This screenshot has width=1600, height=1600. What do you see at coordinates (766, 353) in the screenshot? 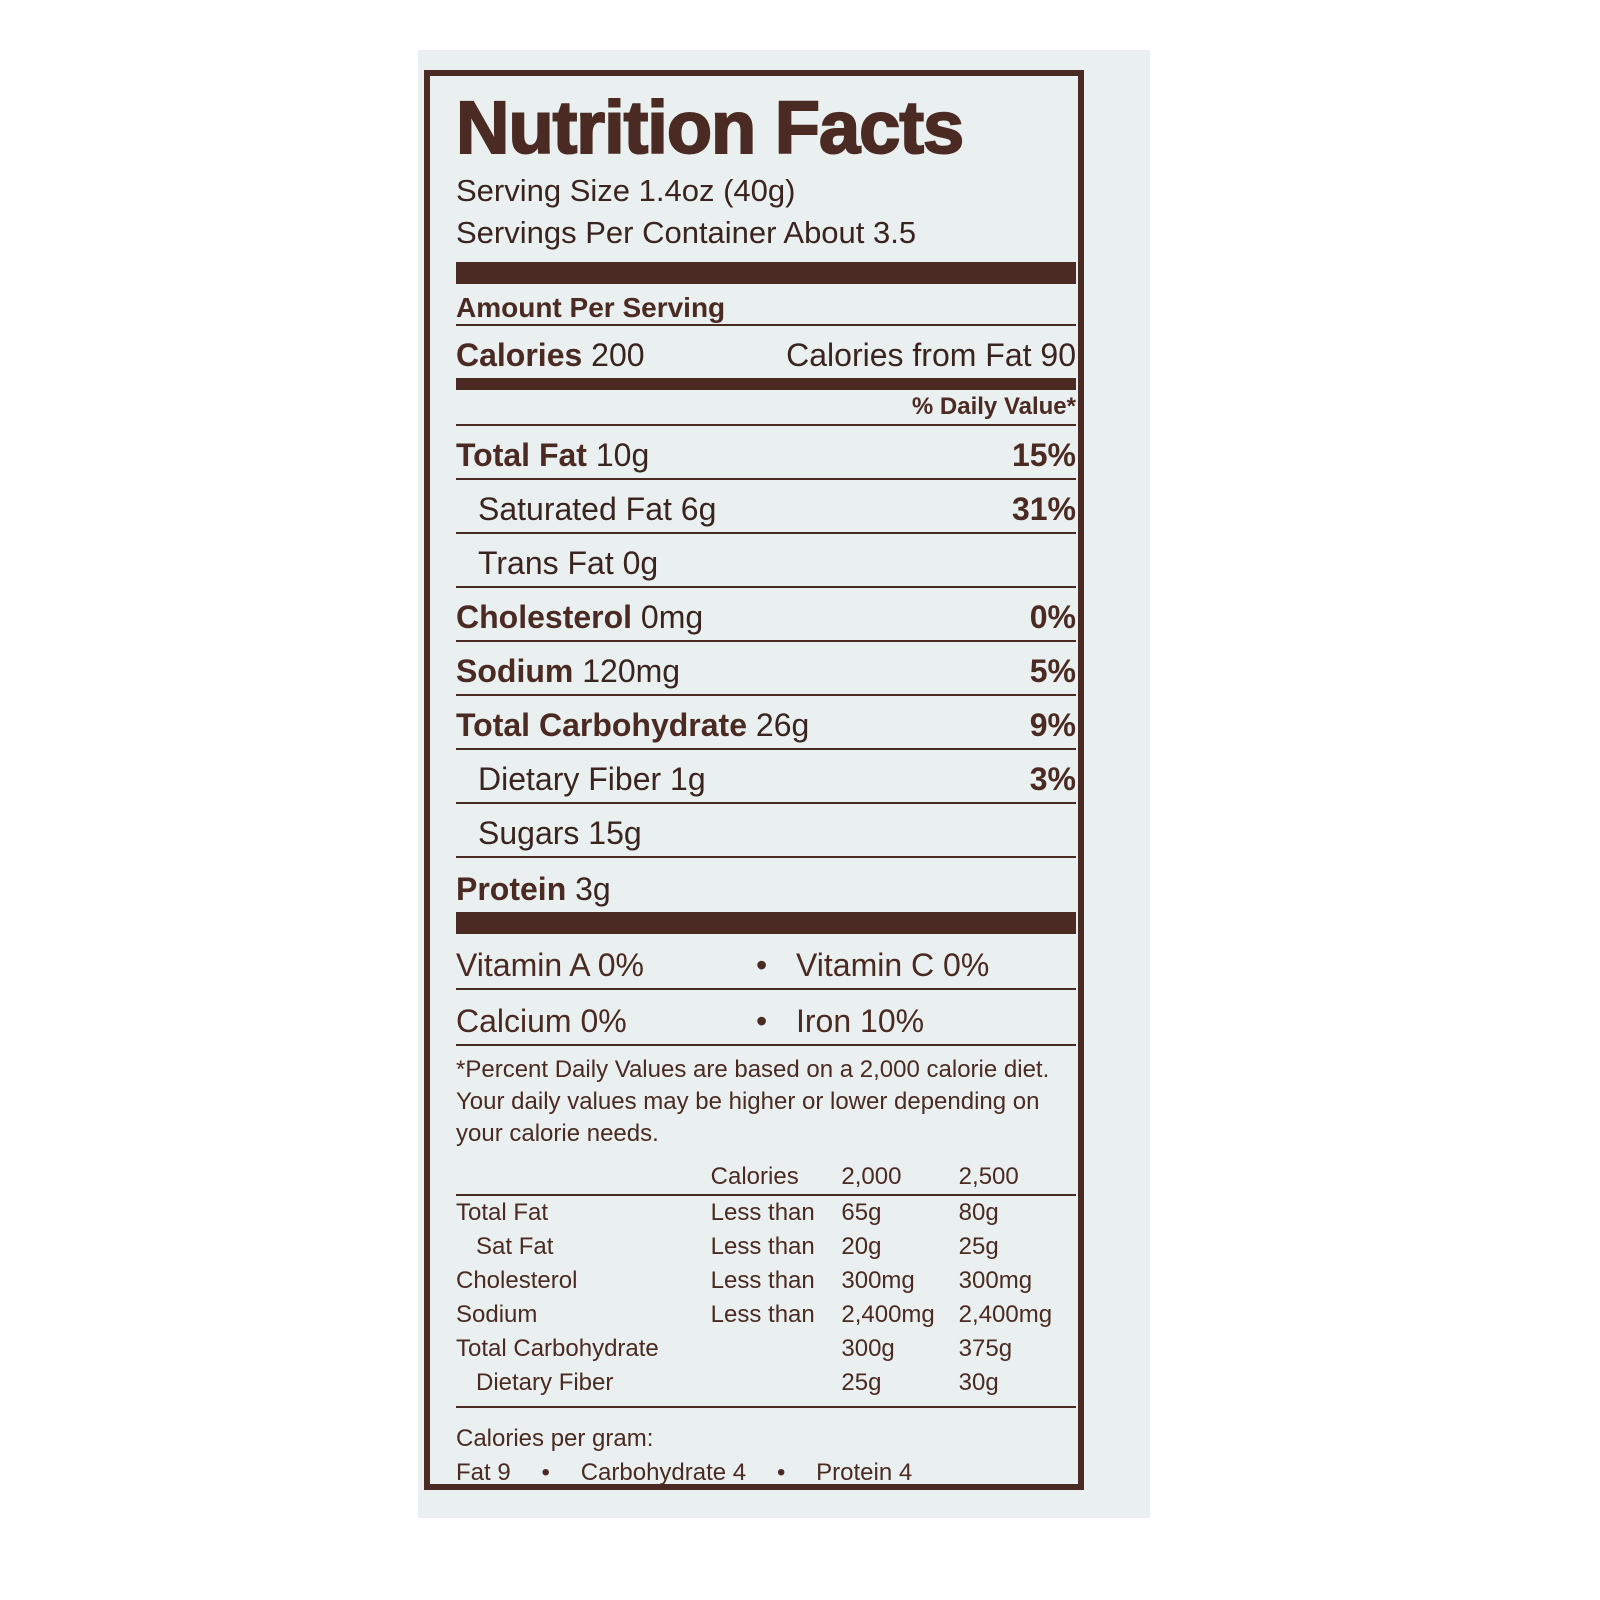
I see `calories-row: Calories 200 Calories from Fat 90` at bounding box center [766, 353].